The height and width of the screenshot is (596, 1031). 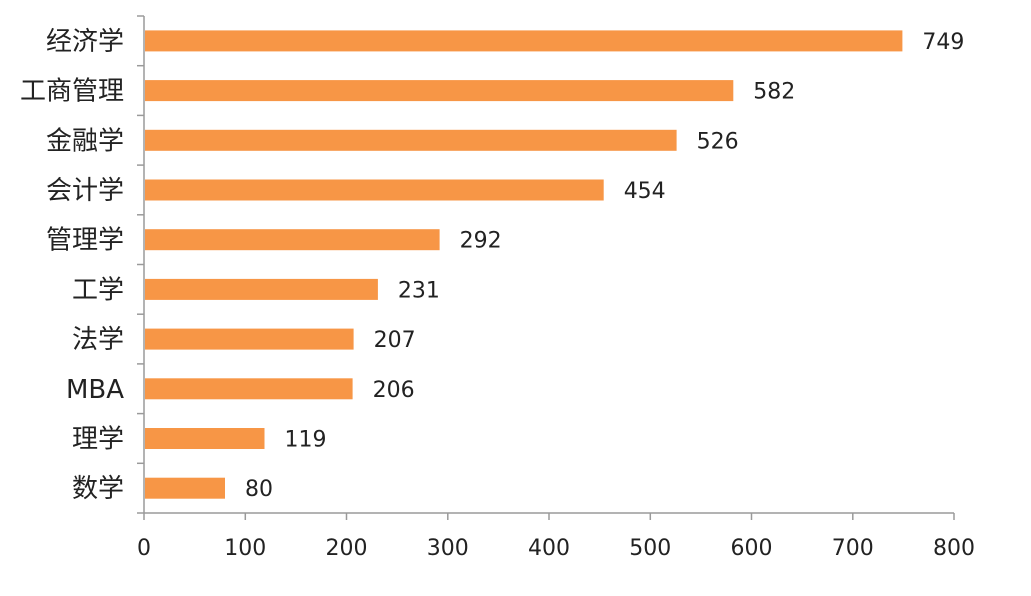 I want to click on category-label: 金融学, so click(x=85, y=141).